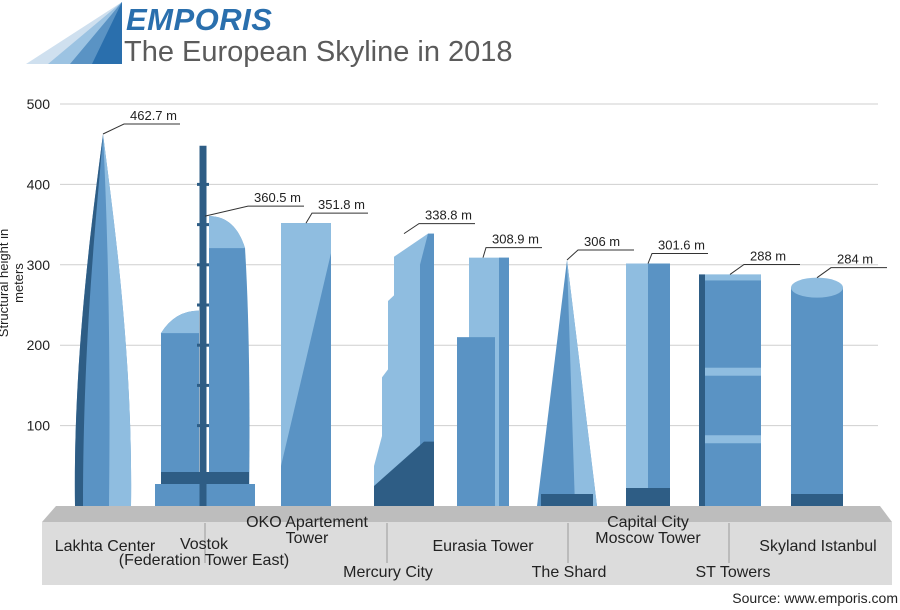 This screenshot has height=610, width=900. What do you see at coordinates (648, 522) in the screenshot?
I see `category-label-line: Capital City` at bounding box center [648, 522].